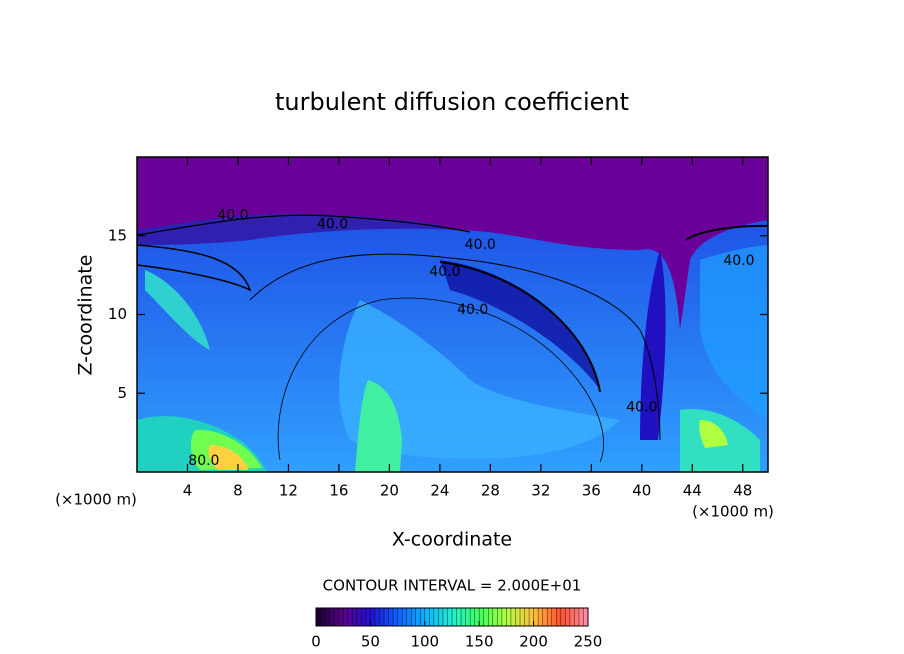  Describe the element at coordinates (591, 491) in the screenshot. I see `x-tick-label: 36` at that location.